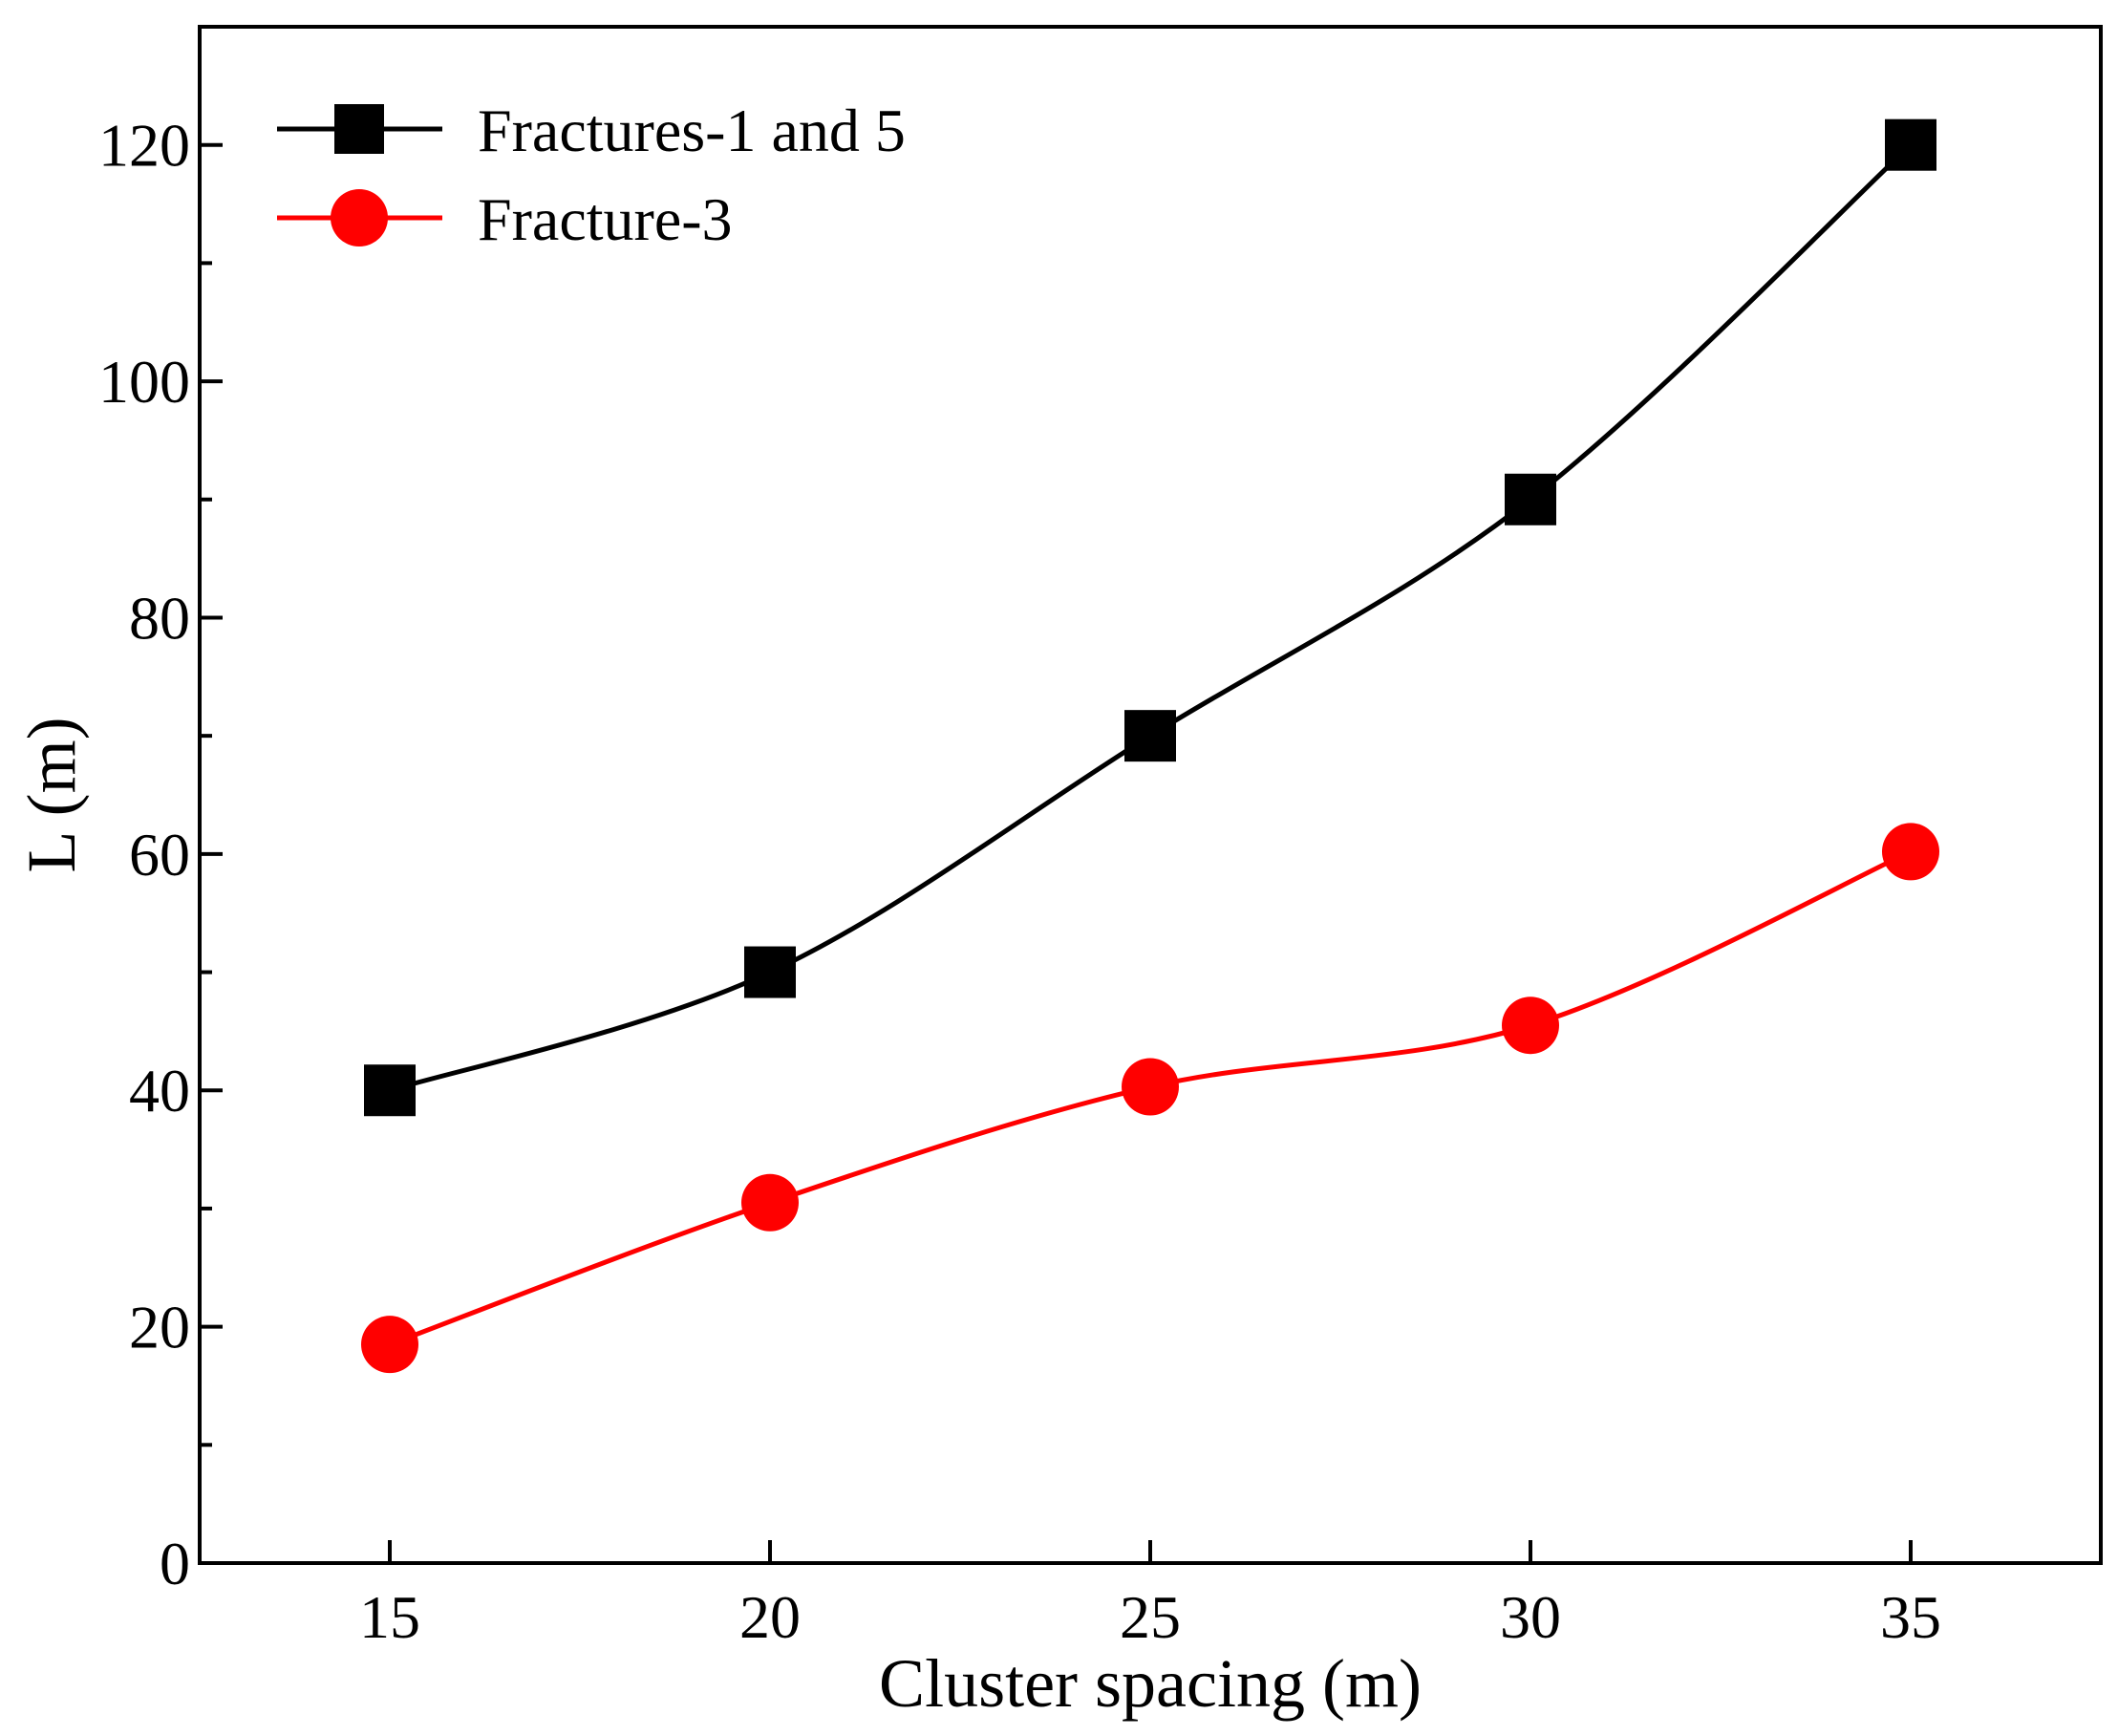  Describe the element at coordinates (159, 1091) in the screenshot. I see `y-tick-label: 40` at that location.